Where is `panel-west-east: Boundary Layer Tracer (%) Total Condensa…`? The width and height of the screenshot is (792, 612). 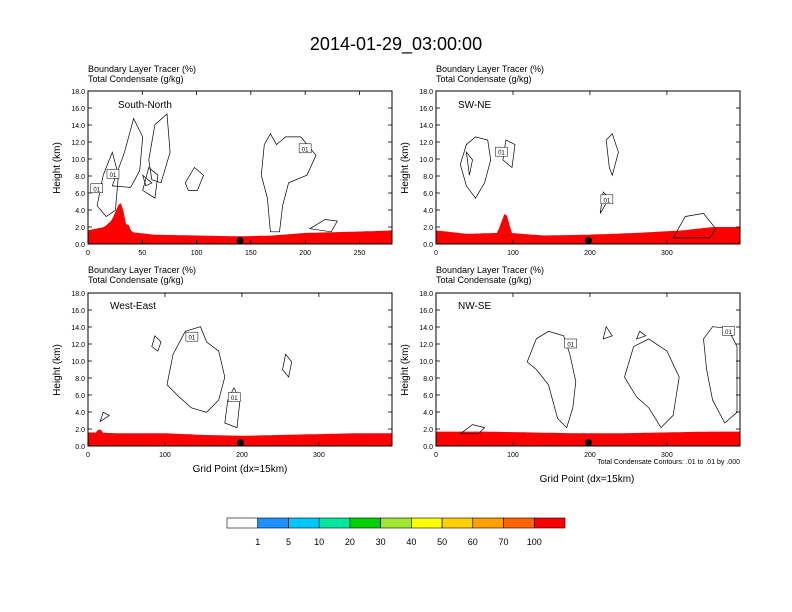
panel-west-east: Boundary Layer Tracer (%) Total Condensa… is located at coordinates (222, 370).